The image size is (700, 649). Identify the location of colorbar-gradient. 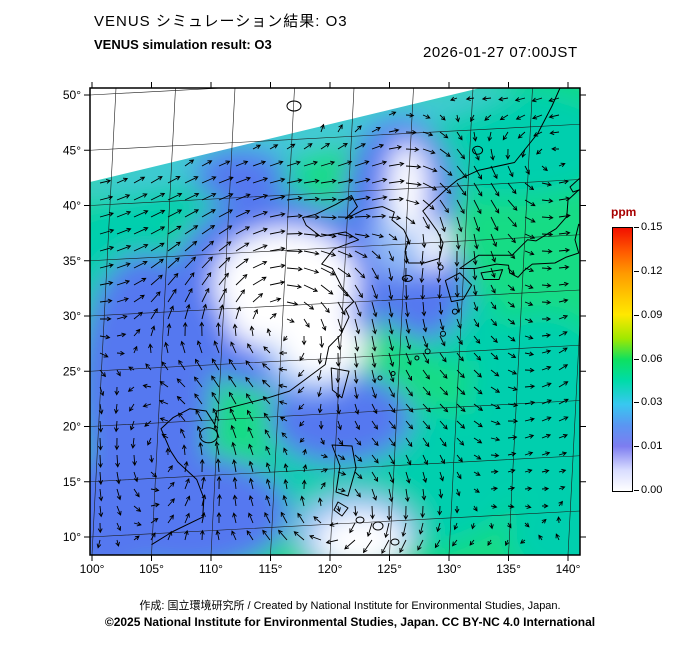
(622, 359).